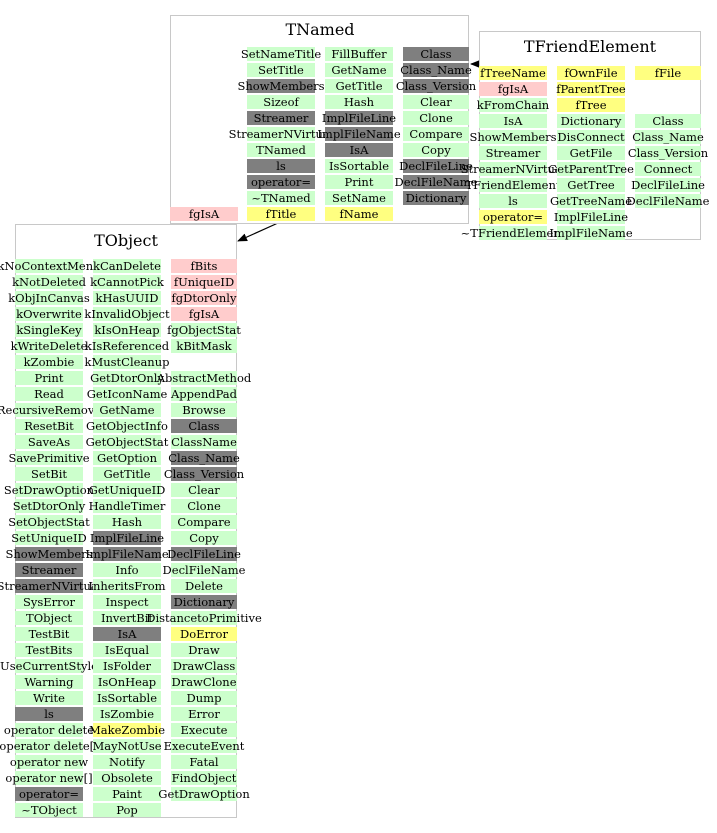 This screenshot has width=717, height=833. I want to click on class-member: GetIconName, so click(127, 394).